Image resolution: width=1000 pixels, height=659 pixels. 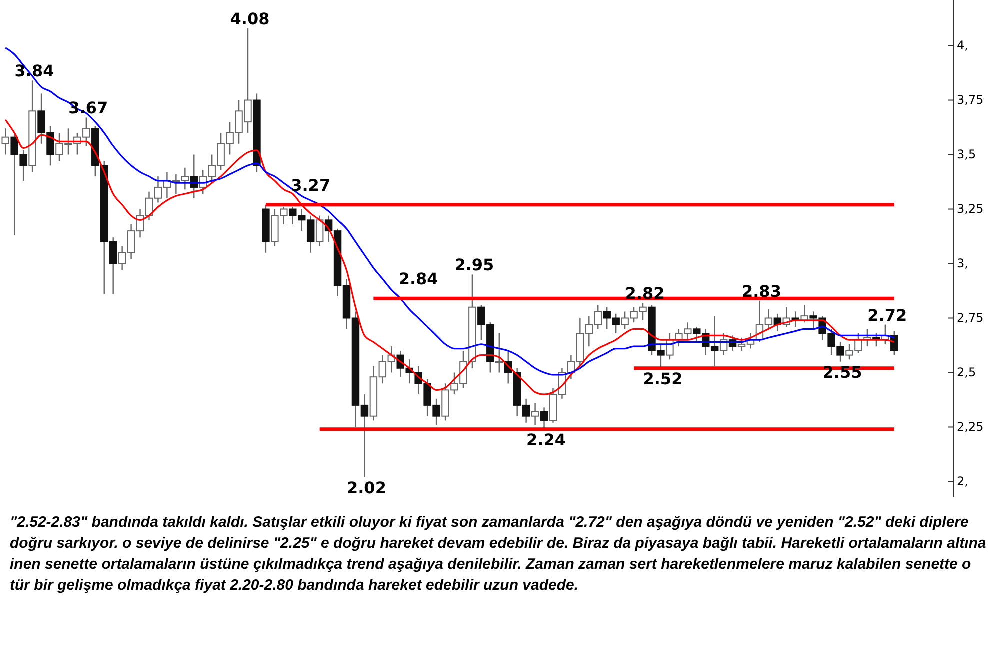 I want to click on text: "2.52-2.83" bandında takıldı kaldı. Satışlar etkili oluyor ki fiyat son zamanlarda "2.72" den aşağıya döndü ve yeniden "2.52" deki diplere doğru sarkıyor. o seviye de delinirse "2.25" e doğru hareket devam edebilir de. Biraz da piyasaya bağlı tabii. Hareketli ortalamaların altına inen senette ortalamaların üstüne çıkılmadıkça trend aşağıya denilebilir. Zaman zaman sert hareketlenmelere maruz kalabilen senette o tür bir gelişme olmadıkça fiyat 2.20-2.80 bandında hareket edebilir uzun vadede., so click(x=499, y=554).